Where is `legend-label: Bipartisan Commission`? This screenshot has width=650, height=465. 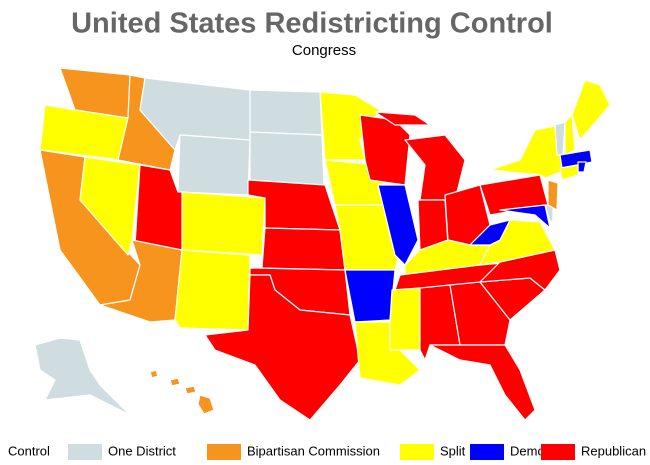 legend-label: Bipartisan Commission is located at coordinates (313, 450).